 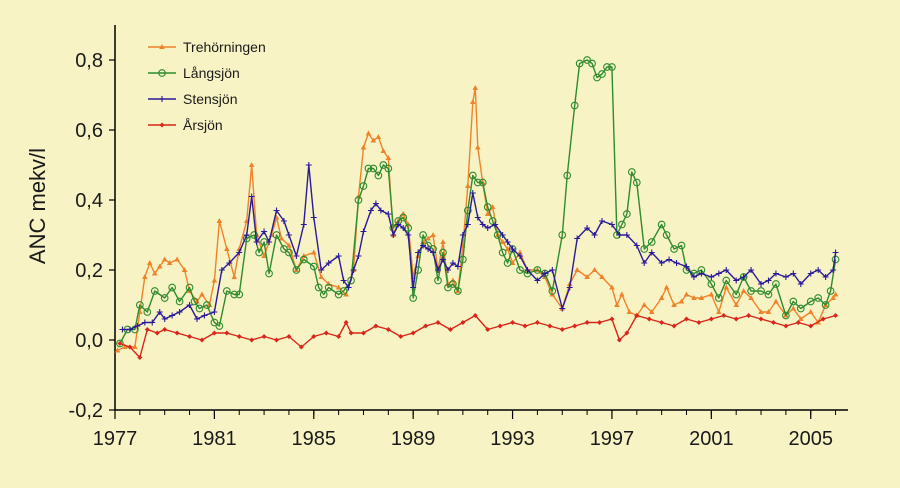 I want to click on legend-label: Årsjön, so click(x=203, y=125).